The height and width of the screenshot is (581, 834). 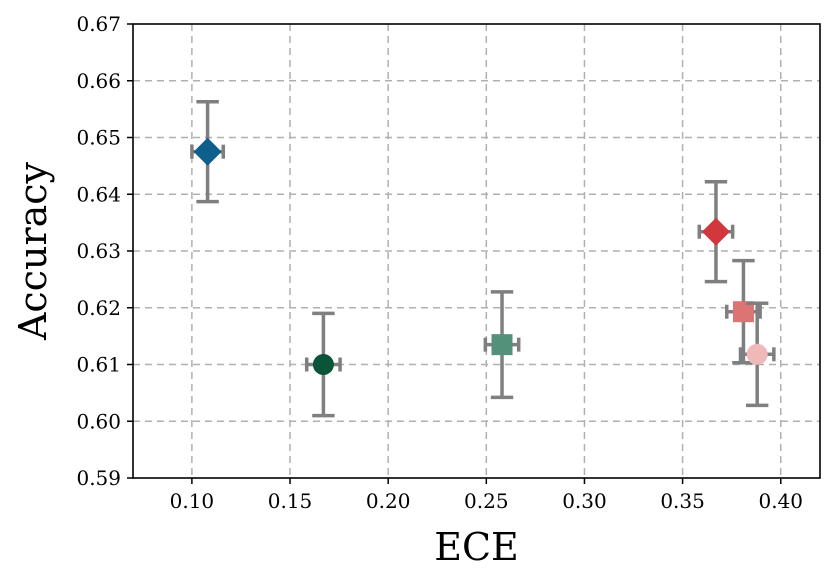 I want to click on x-tick-label: 0.25, so click(x=486, y=501).